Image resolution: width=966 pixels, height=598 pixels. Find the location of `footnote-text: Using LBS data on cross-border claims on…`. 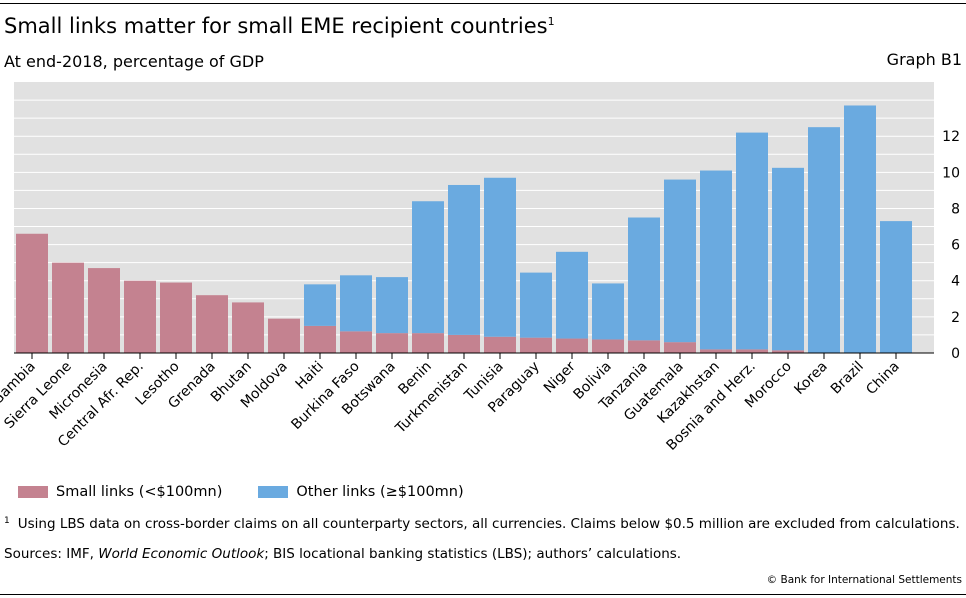

footnote-text: Using LBS data on cross-border claims on… is located at coordinates (488, 524).